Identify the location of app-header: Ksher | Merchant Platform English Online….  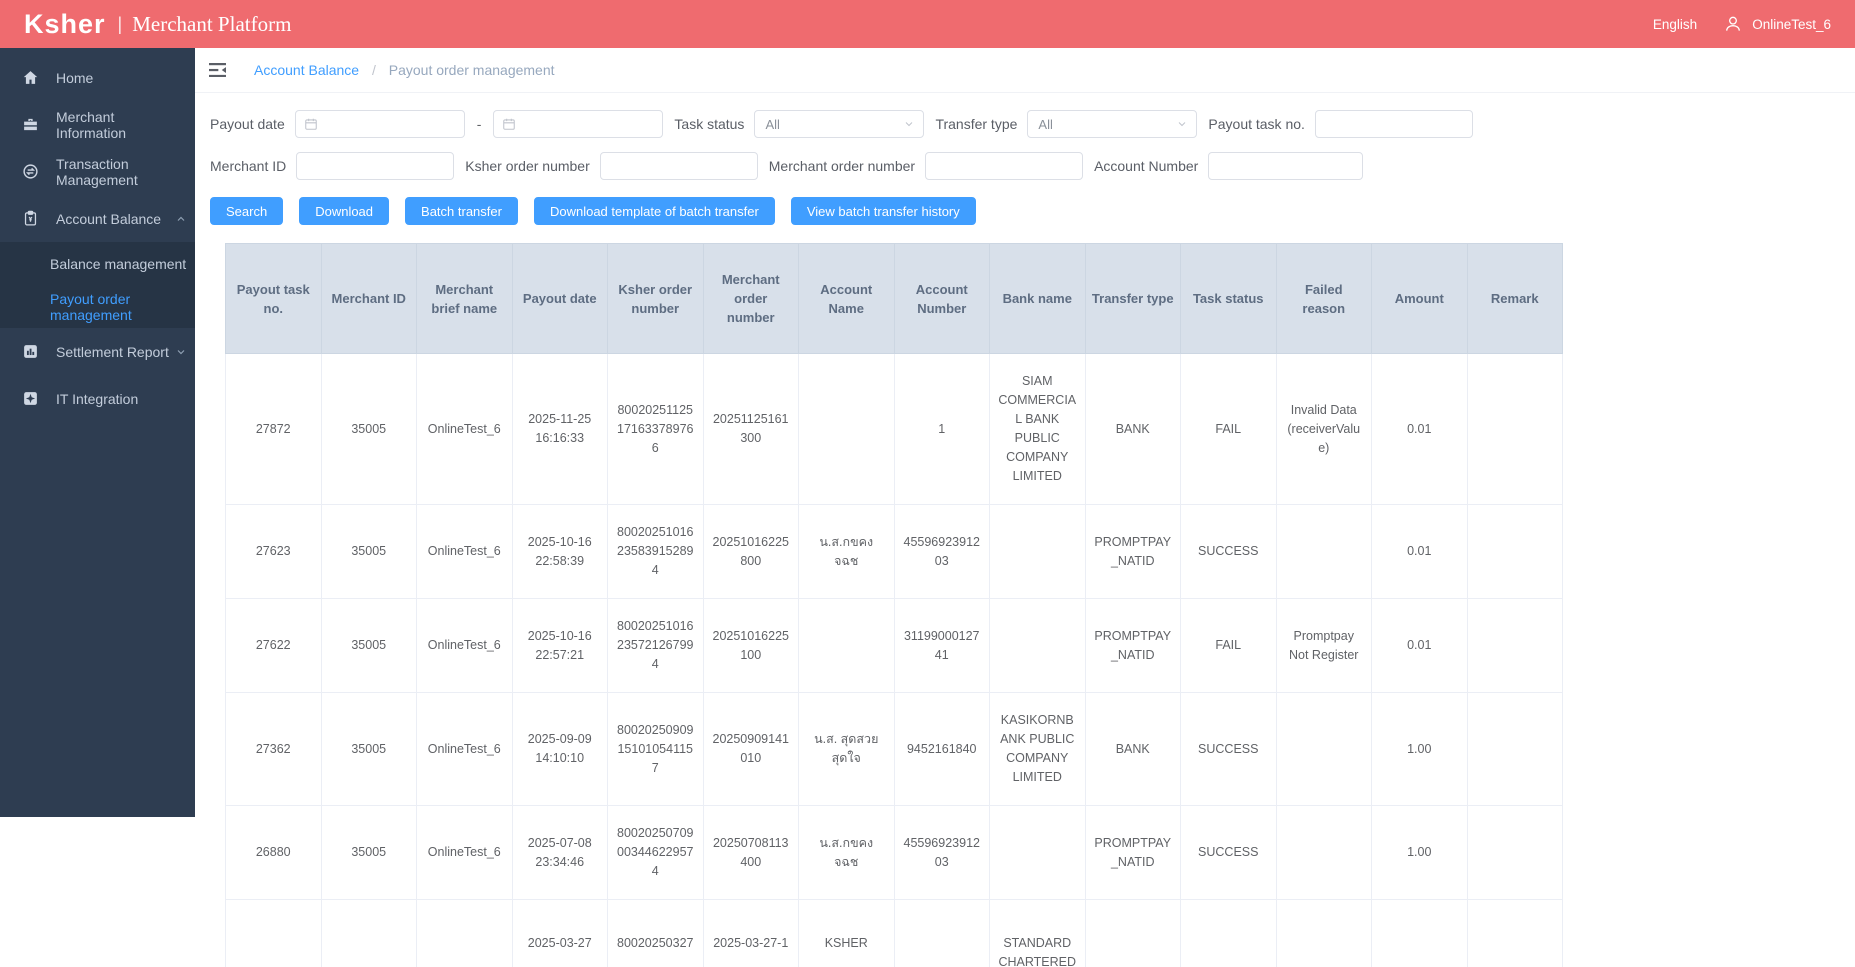
(927, 24).